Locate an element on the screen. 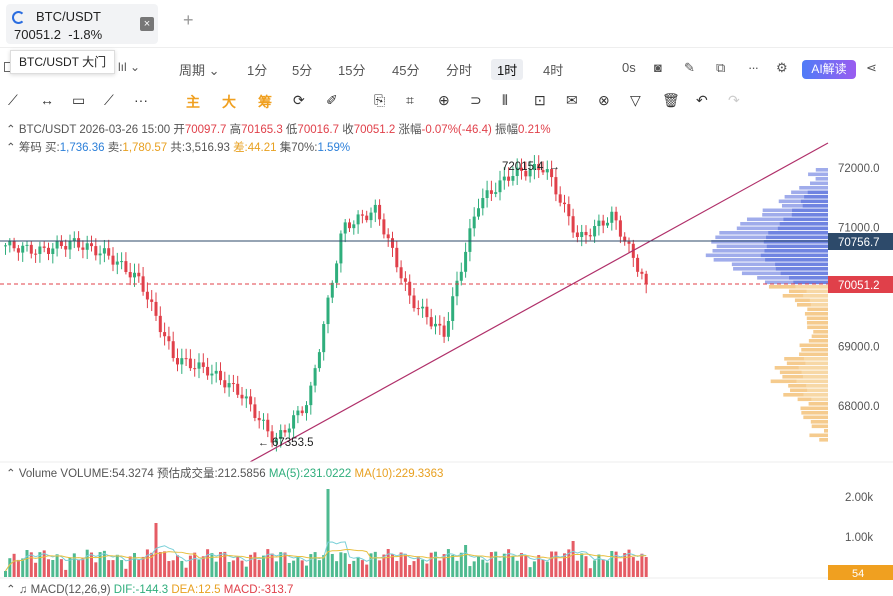  high-annotation: 72015.4 is located at coordinates (523, 167).